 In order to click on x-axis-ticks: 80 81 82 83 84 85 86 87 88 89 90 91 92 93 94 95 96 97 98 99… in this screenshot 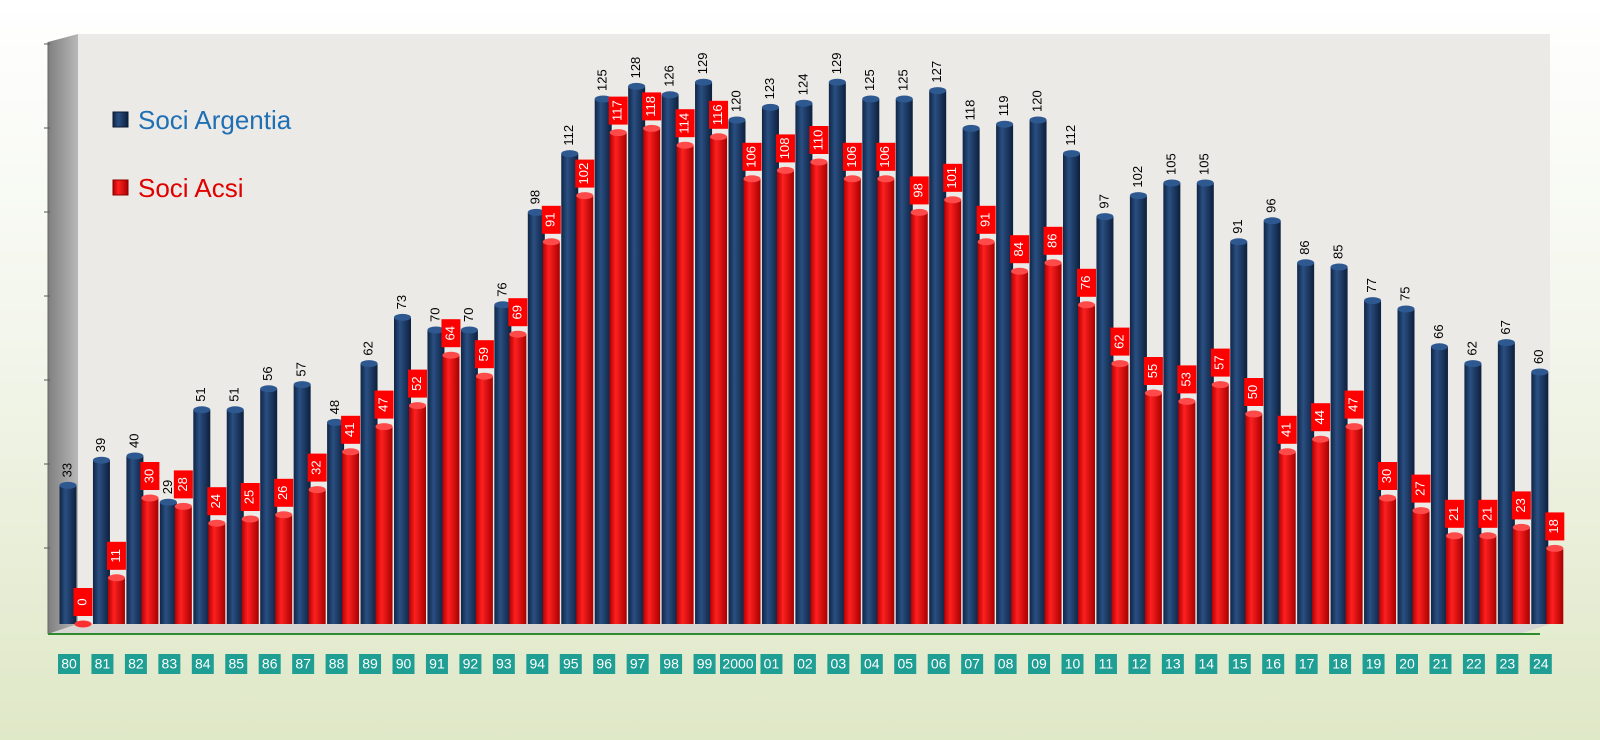, I will do `click(805, 664)`.